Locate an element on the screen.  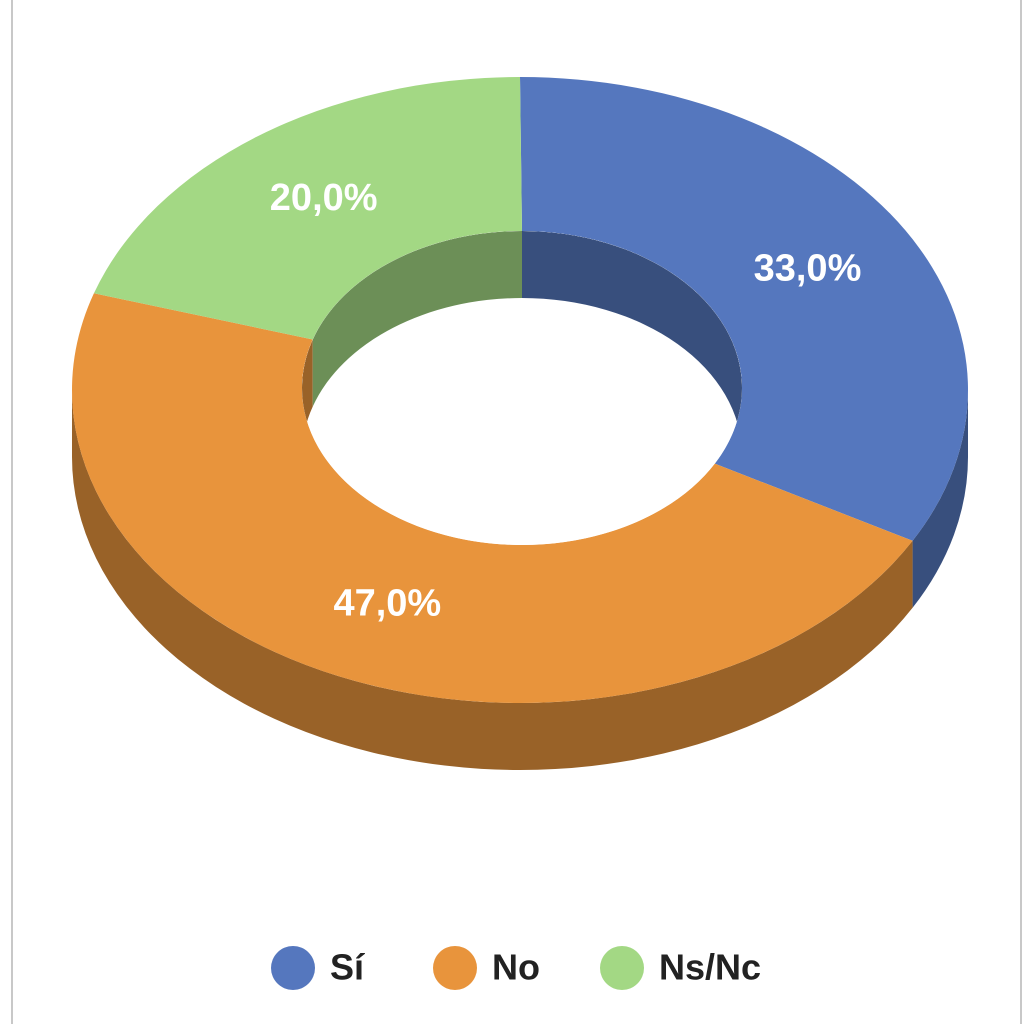
slice-side is located at coordinates (940, 499).